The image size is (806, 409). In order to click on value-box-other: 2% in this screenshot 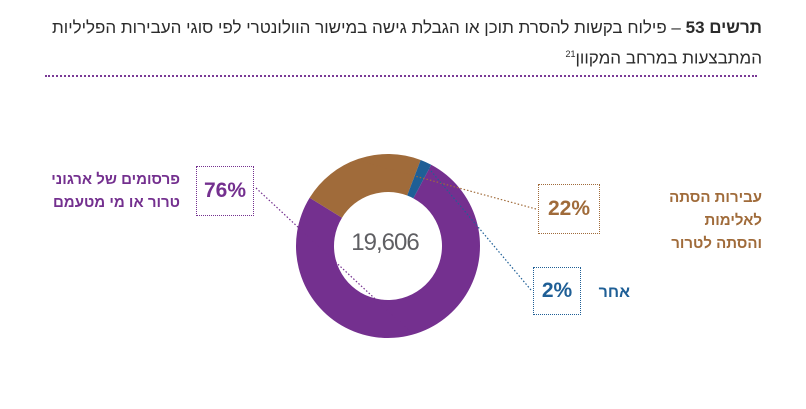, I will do `click(557, 291)`.